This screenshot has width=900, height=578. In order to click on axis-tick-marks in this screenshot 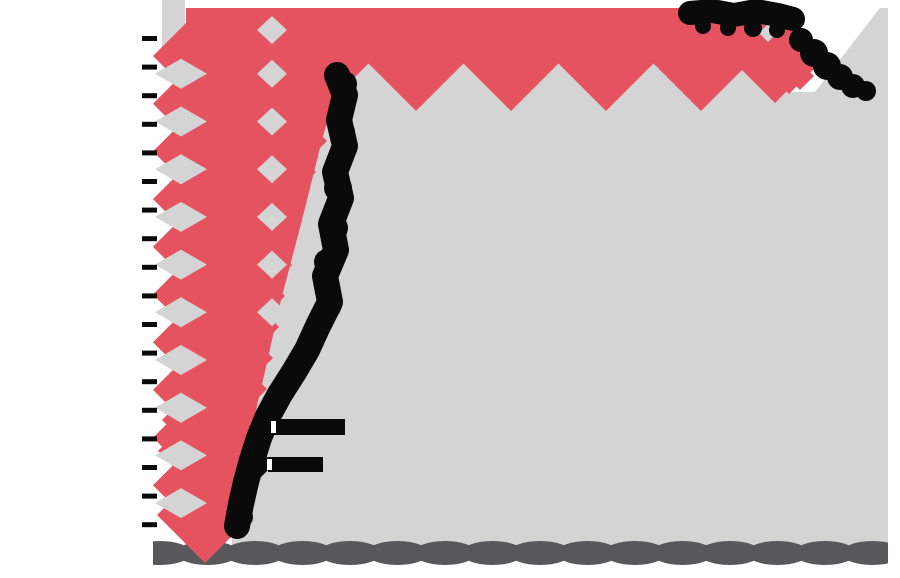, I will do `click(149, 282)`.